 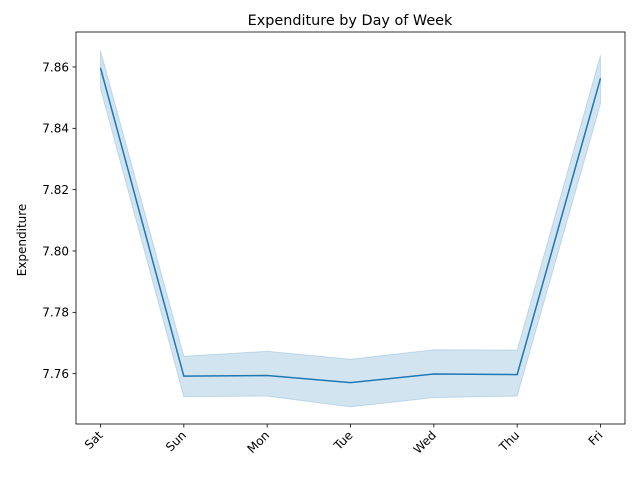 What do you see at coordinates (425, 442) in the screenshot?
I see `x-tick-label-wed: Wed` at bounding box center [425, 442].